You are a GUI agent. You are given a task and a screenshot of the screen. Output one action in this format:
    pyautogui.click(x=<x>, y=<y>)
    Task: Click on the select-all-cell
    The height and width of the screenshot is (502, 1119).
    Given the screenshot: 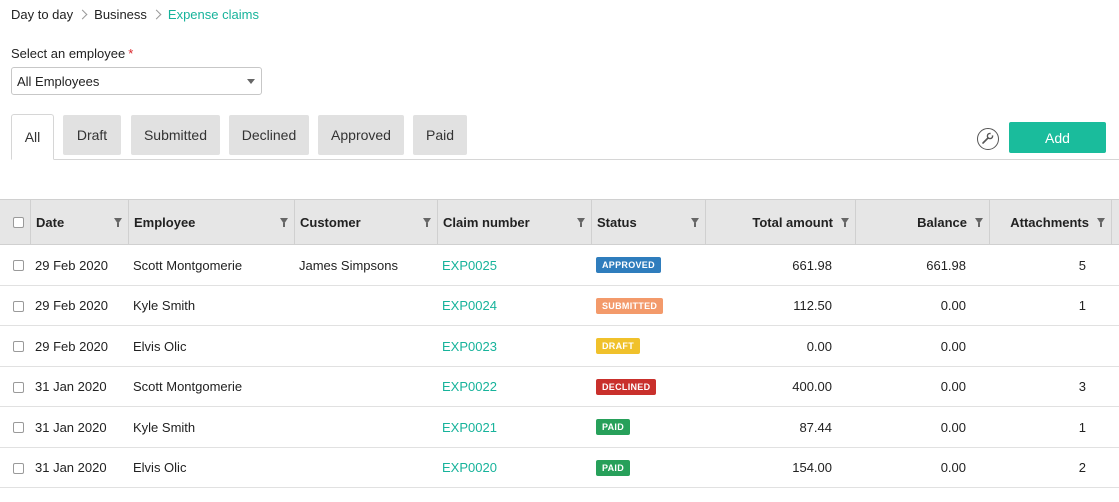 What is the action you would take?
    pyautogui.click(x=15, y=222)
    